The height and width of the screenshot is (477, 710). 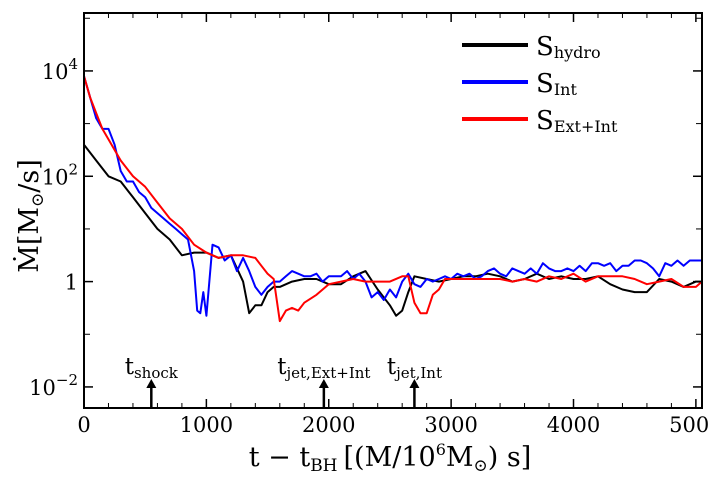 I want to click on x-axis-label-units-sup: 6, so click(x=441, y=449).